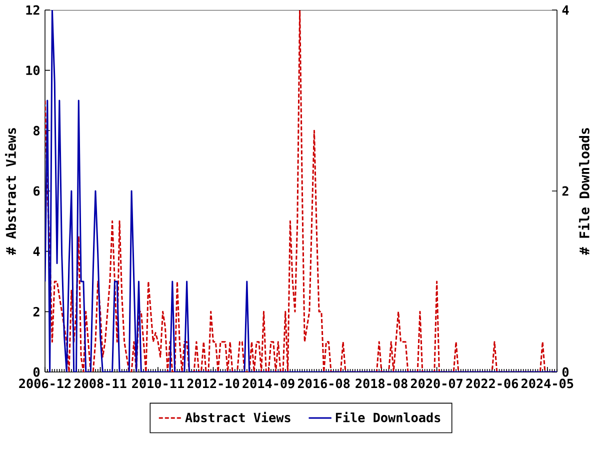  What do you see at coordinates (36, 251) in the screenshot?
I see `y-tick-label: 4` at bounding box center [36, 251].